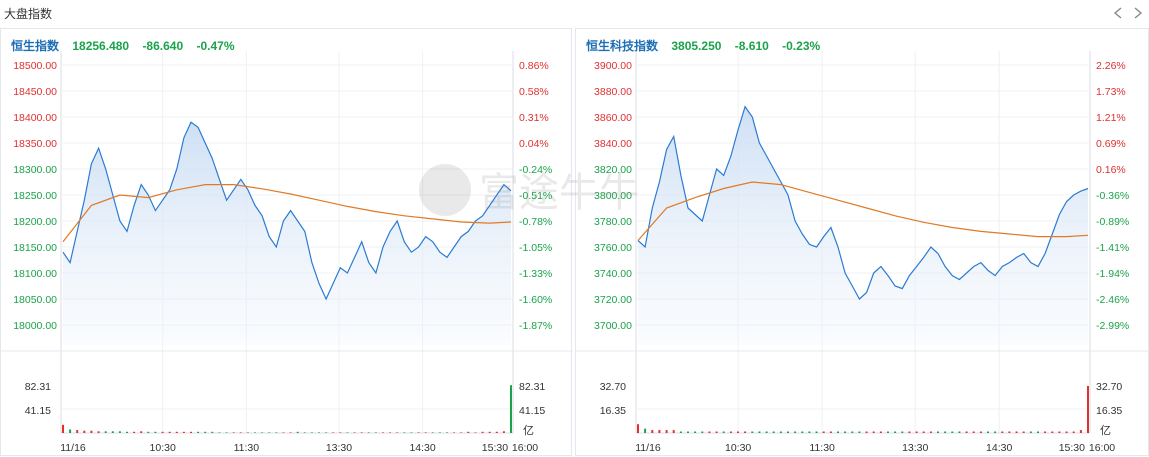  What do you see at coordinates (534, 144) in the screenshot?
I see `pct-tick-label: 0.04%` at bounding box center [534, 144].